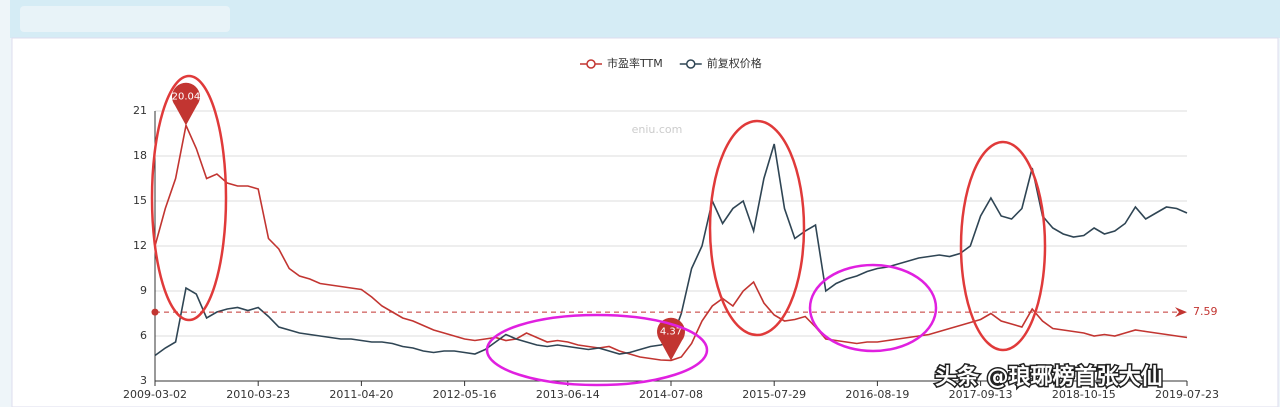  Describe the element at coordinates (1181, 312) in the screenshot. I see `average-arrow` at that location.